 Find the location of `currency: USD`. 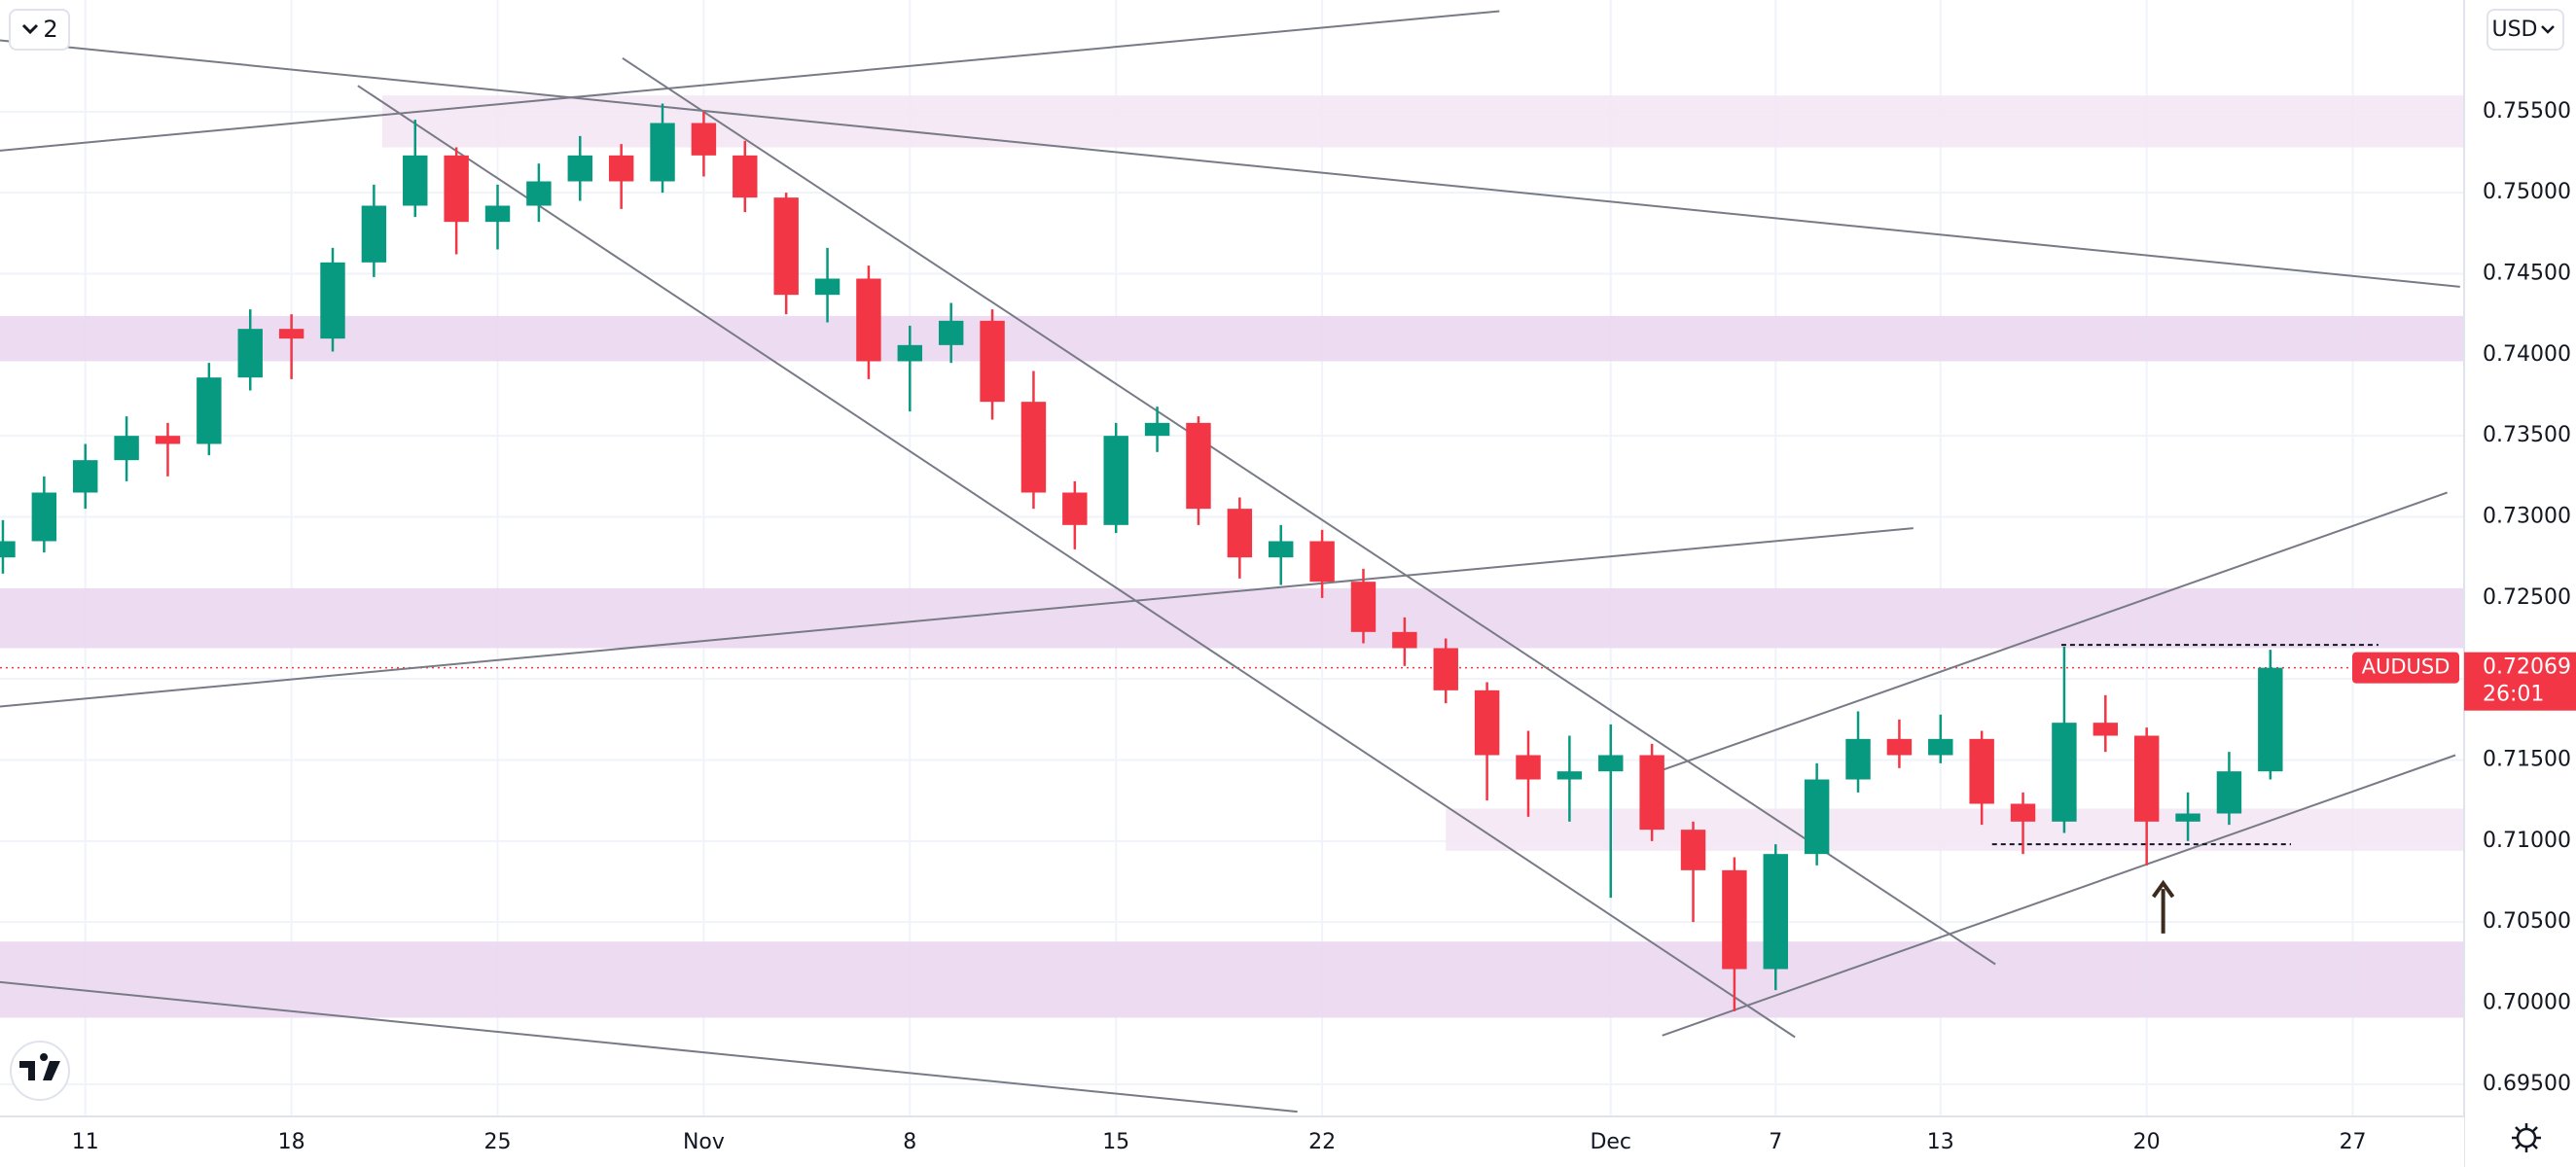

currency: USD is located at coordinates (2514, 30).